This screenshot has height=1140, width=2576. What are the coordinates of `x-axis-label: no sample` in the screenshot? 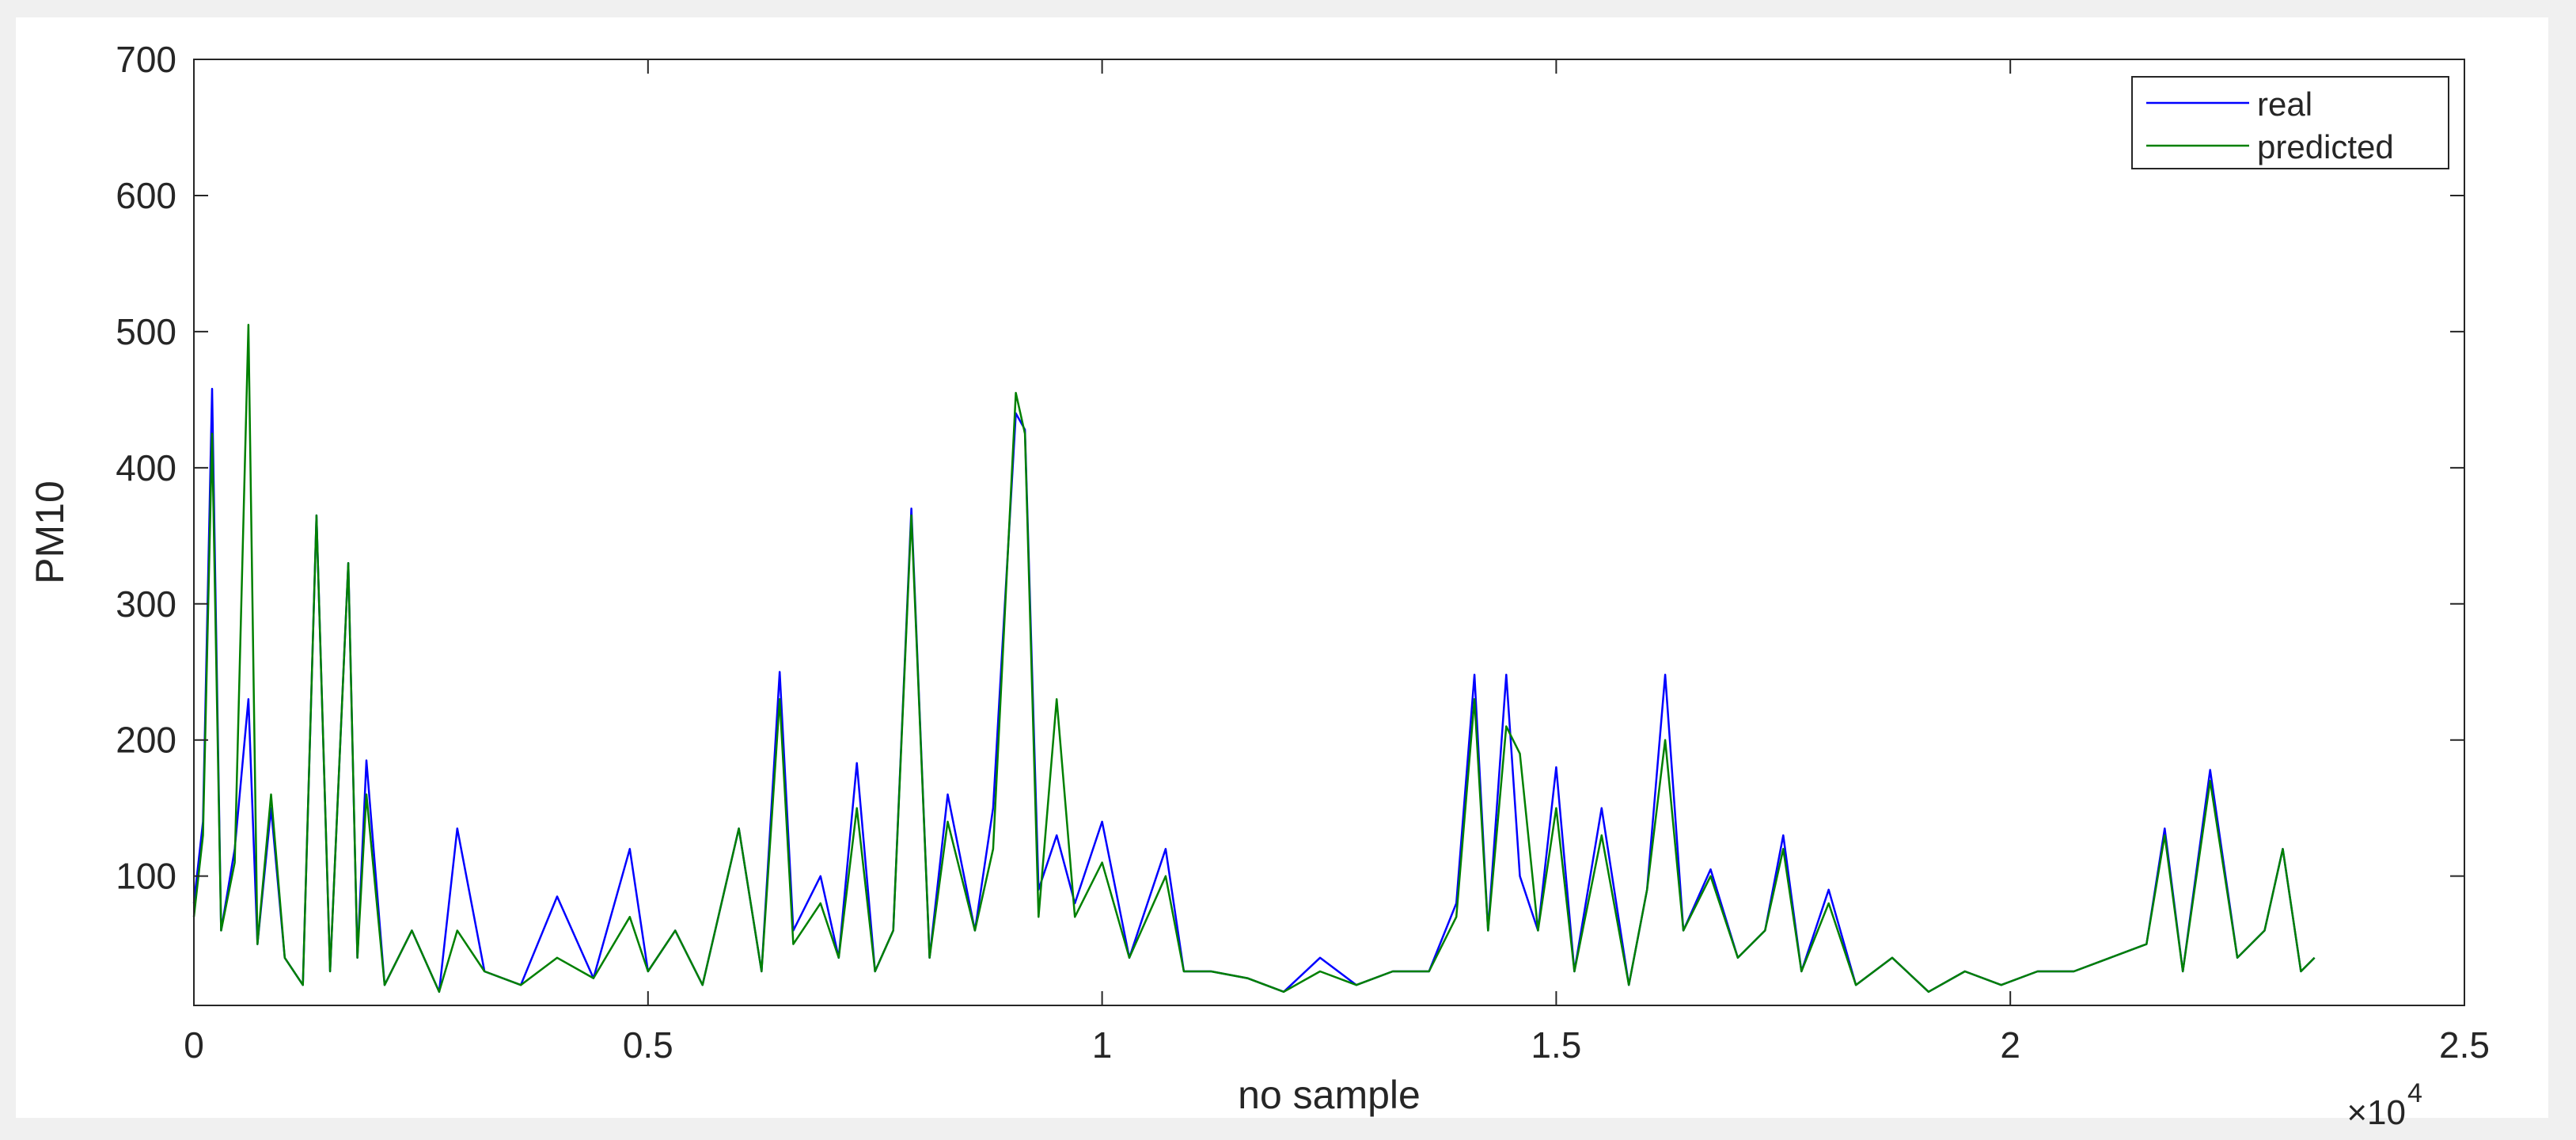 It's located at (1329, 1095).